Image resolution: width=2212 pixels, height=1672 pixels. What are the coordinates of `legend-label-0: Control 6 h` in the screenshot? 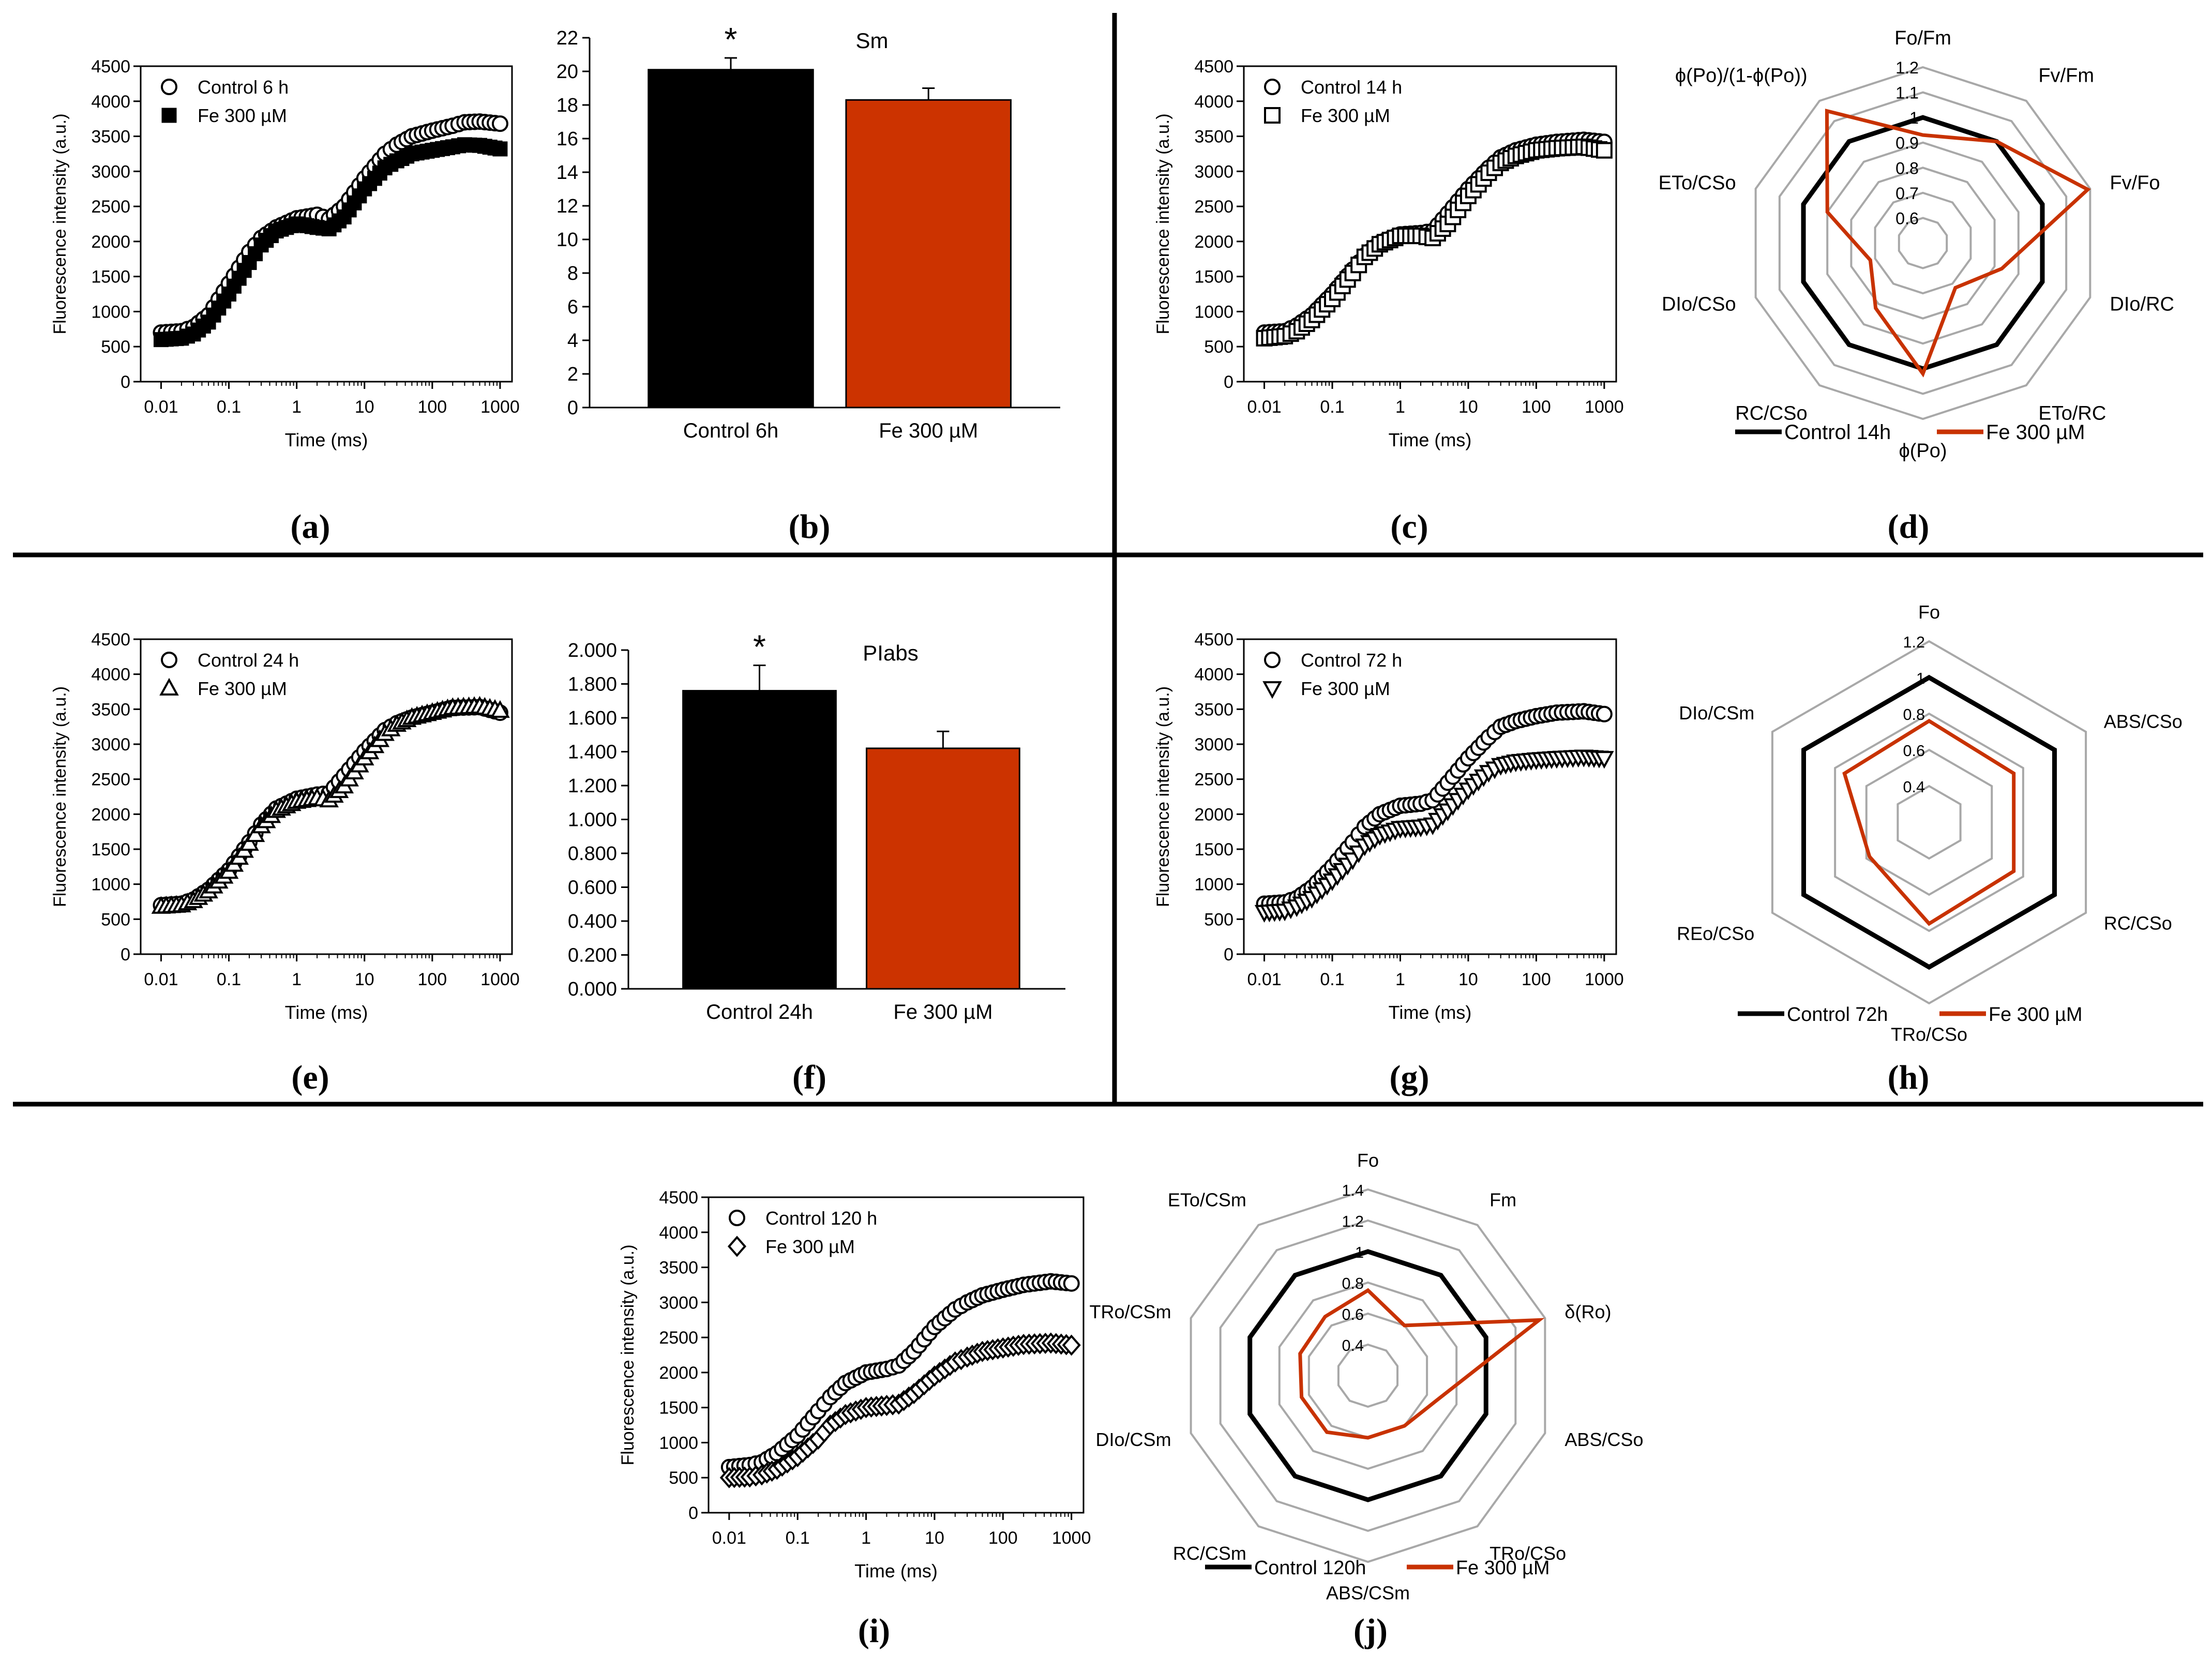 It's located at (244, 87).